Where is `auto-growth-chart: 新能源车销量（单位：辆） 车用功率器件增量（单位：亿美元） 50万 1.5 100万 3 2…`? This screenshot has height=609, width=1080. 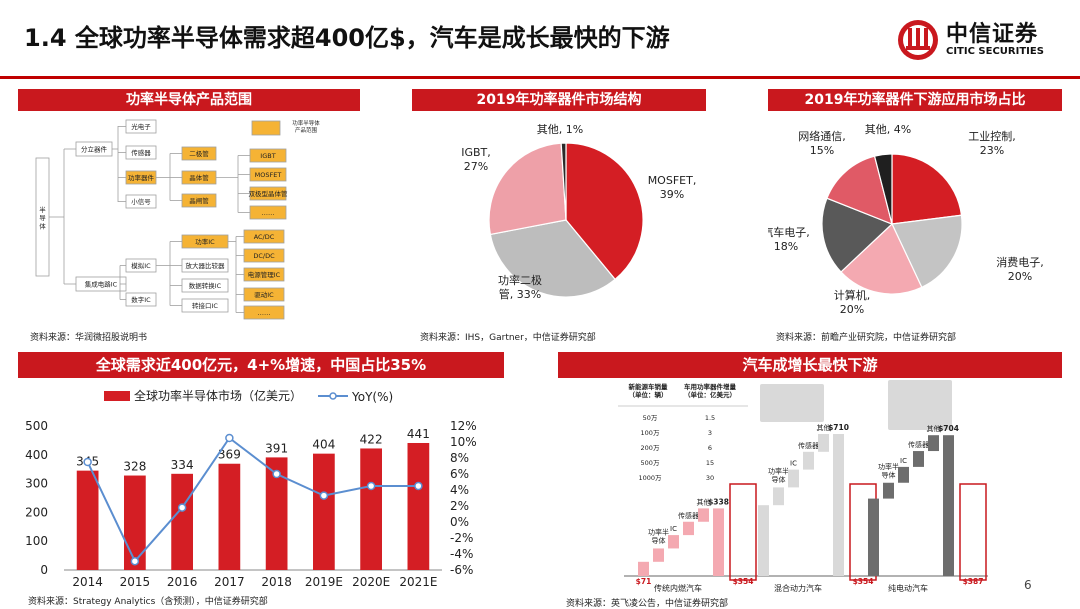
auto-growth-chart: 新能源车销量（单位：辆） 车用功率器件增量（单位：亿美元） 50万 1.5 100万 3 2… is located at coordinates (803, 486).